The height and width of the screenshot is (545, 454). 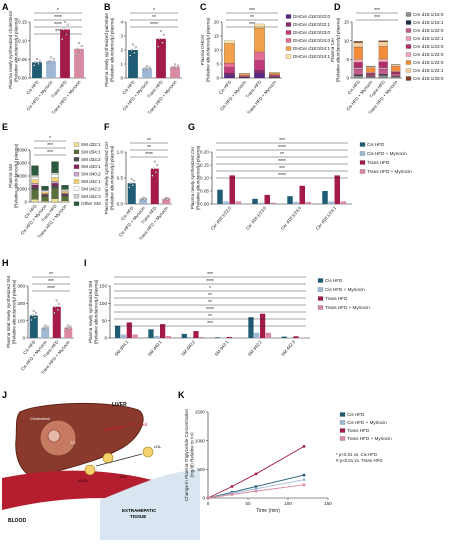 I want to click on chart-d-tick-label: 10, so click(x=347, y=40).